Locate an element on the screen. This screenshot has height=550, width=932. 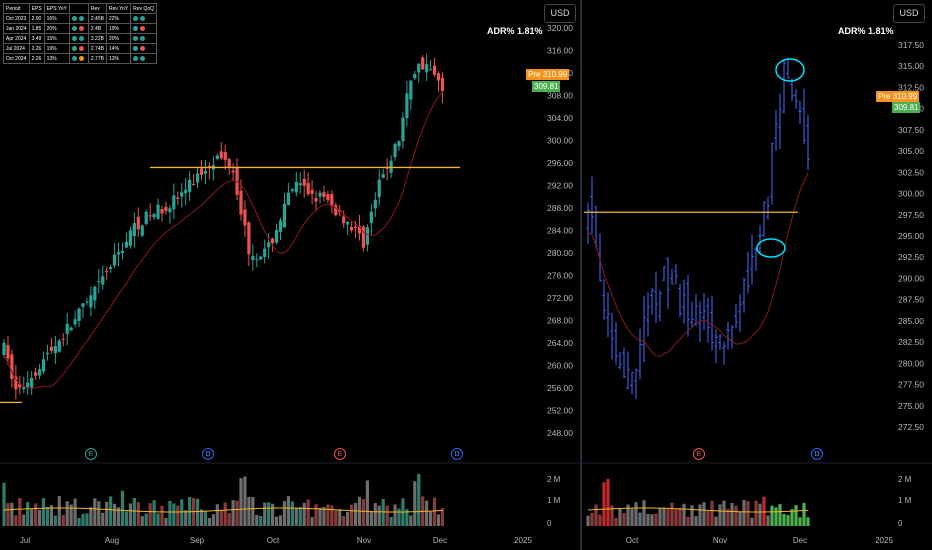
earnings-rev: 2.4B is located at coordinates (97, 28).